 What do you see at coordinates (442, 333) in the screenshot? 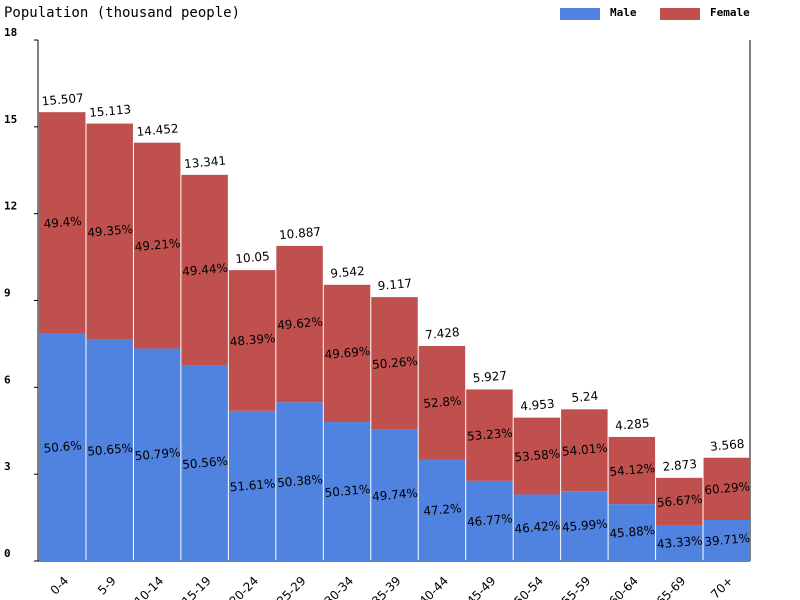
I see `total-label: 7.428` at bounding box center [442, 333].